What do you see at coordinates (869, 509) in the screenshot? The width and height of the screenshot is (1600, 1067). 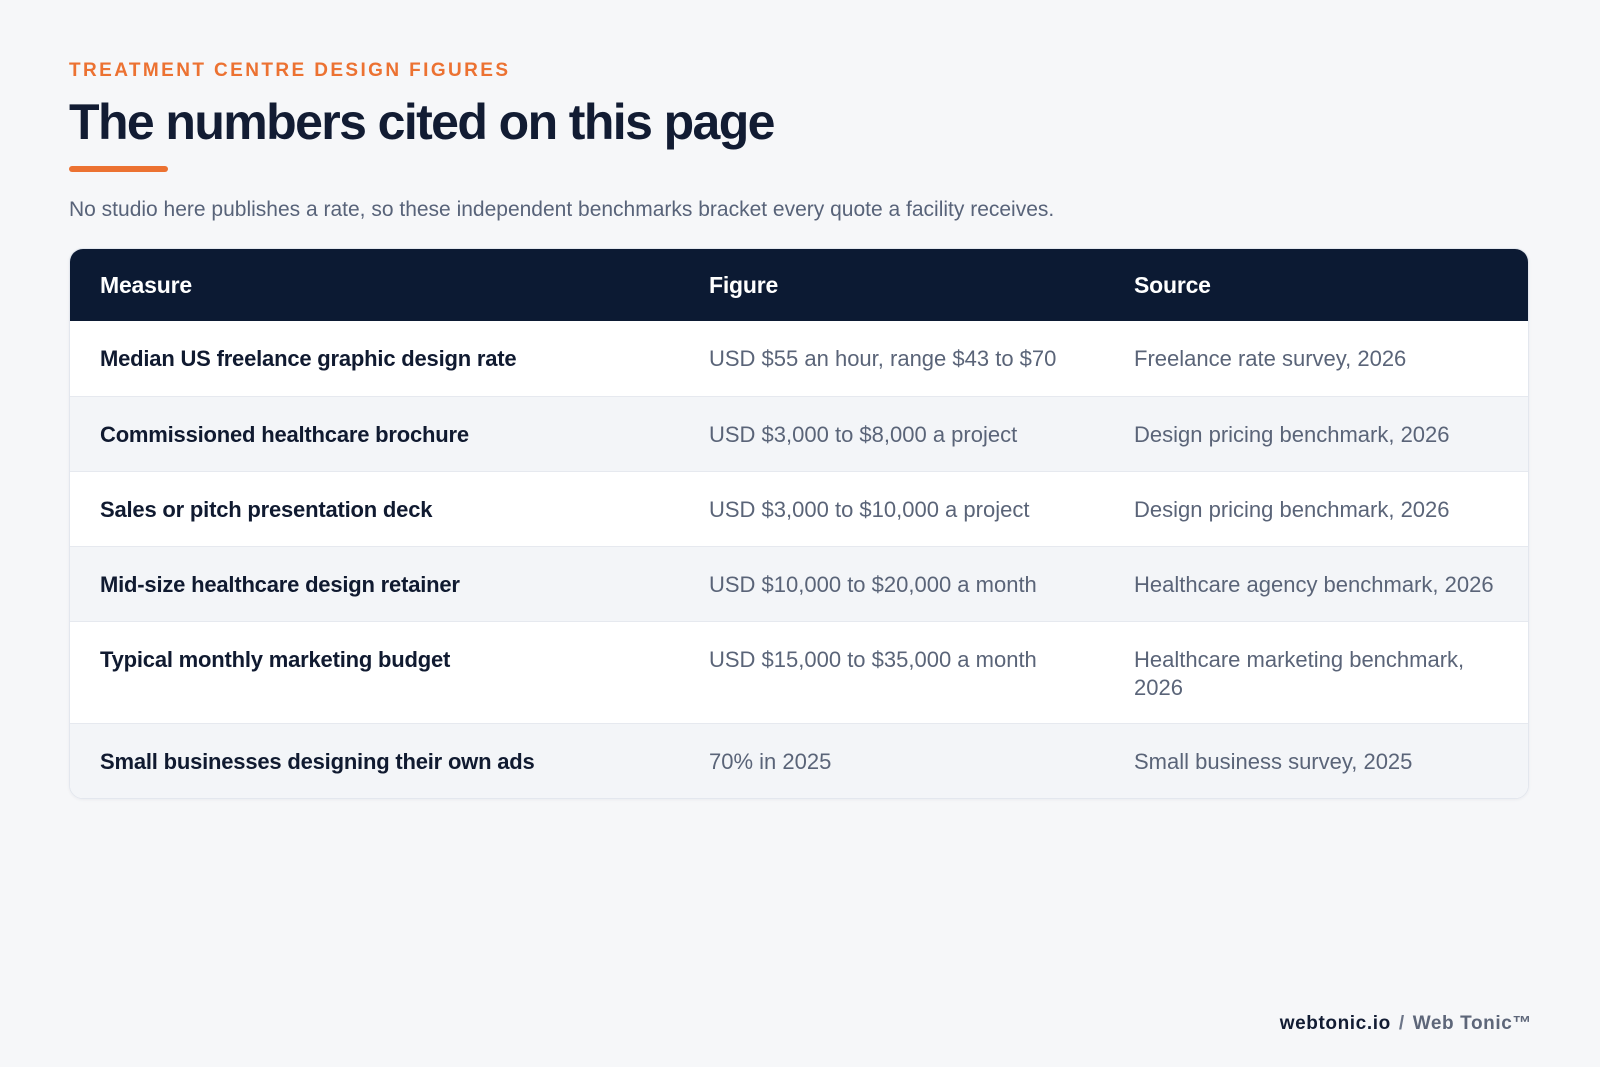 I see `figure-cell: USD $3,000 to $10,000 a project` at bounding box center [869, 509].